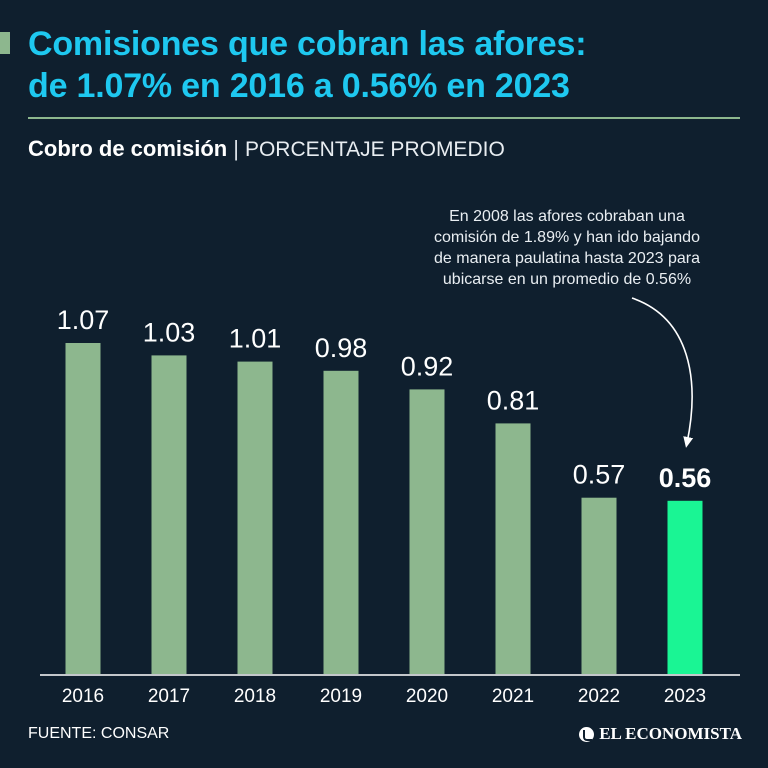 The width and height of the screenshot is (768, 768). I want to click on value-label-2018: 1.01, so click(255, 339).